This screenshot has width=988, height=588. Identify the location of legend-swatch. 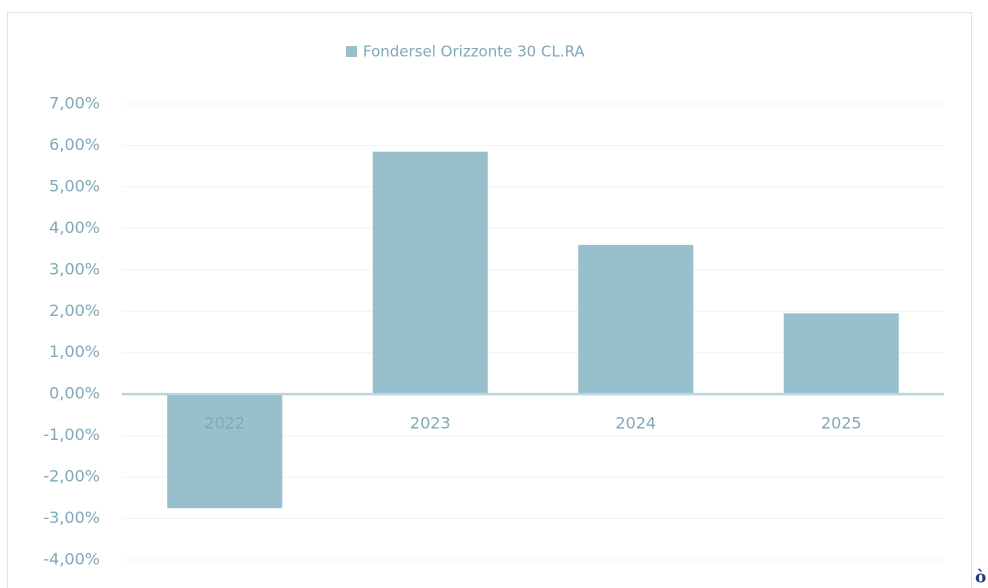
(351, 51).